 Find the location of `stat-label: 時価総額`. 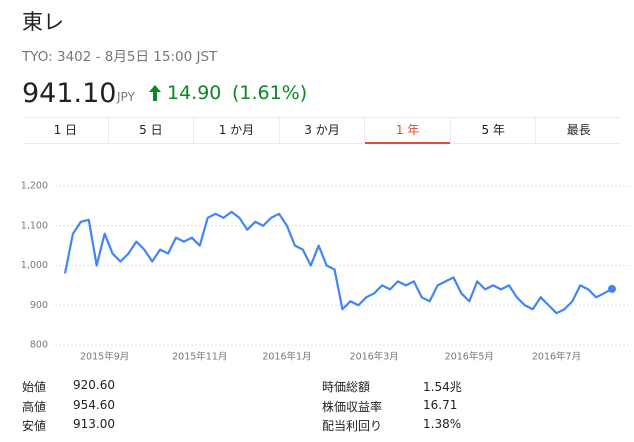

stat-label: 時価総額 is located at coordinates (346, 387).